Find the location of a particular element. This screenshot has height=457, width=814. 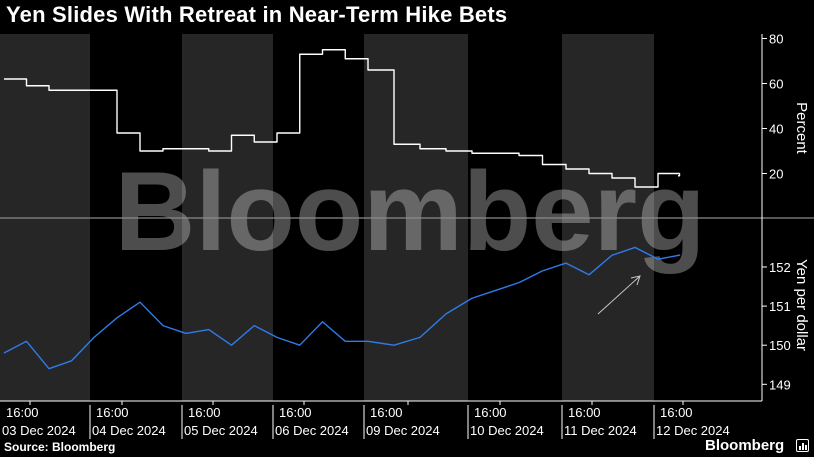

yen-tick-label: 150 is located at coordinates (780, 345).